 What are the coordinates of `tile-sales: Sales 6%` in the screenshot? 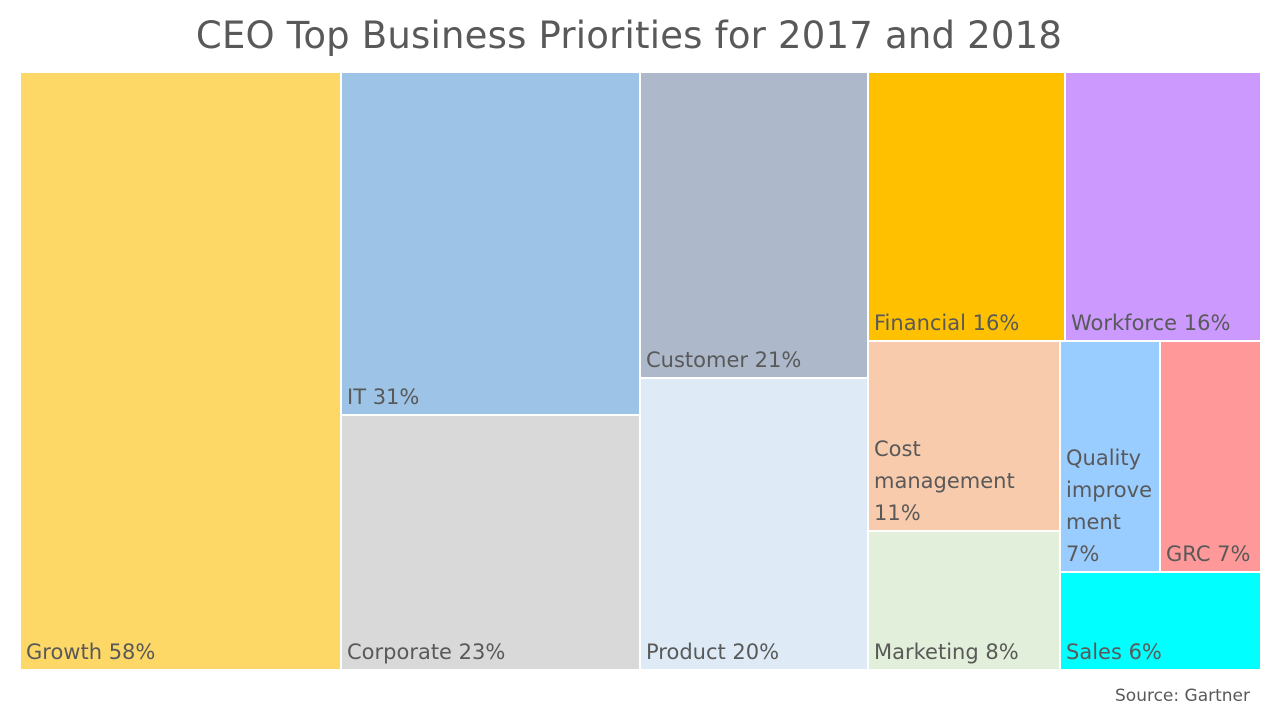 It's located at (1160, 621).